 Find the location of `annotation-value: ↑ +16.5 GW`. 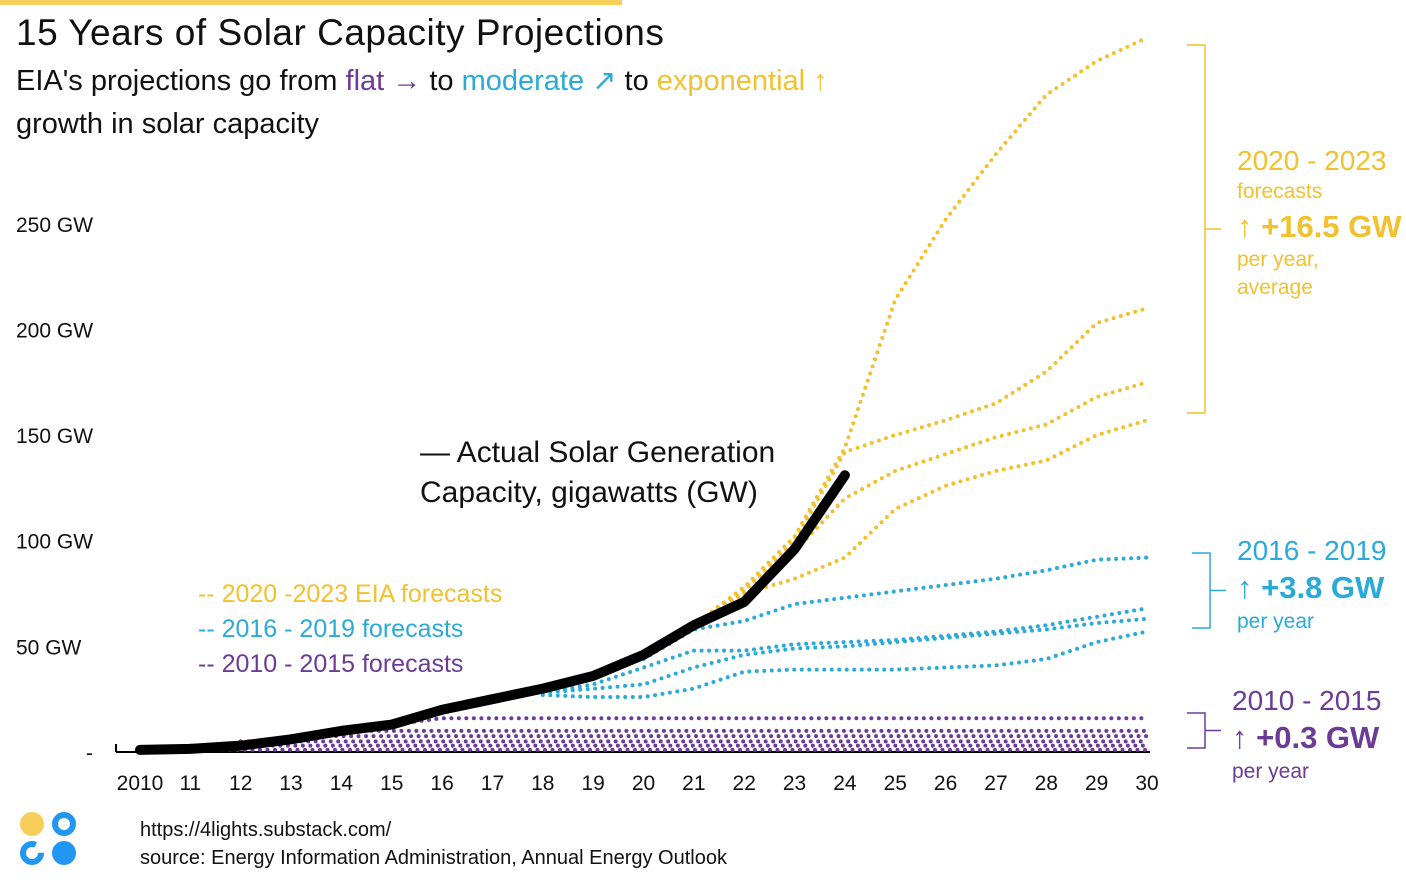

annotation-value: ↑ +16.5 GW is located at coordinates (1319, 226).